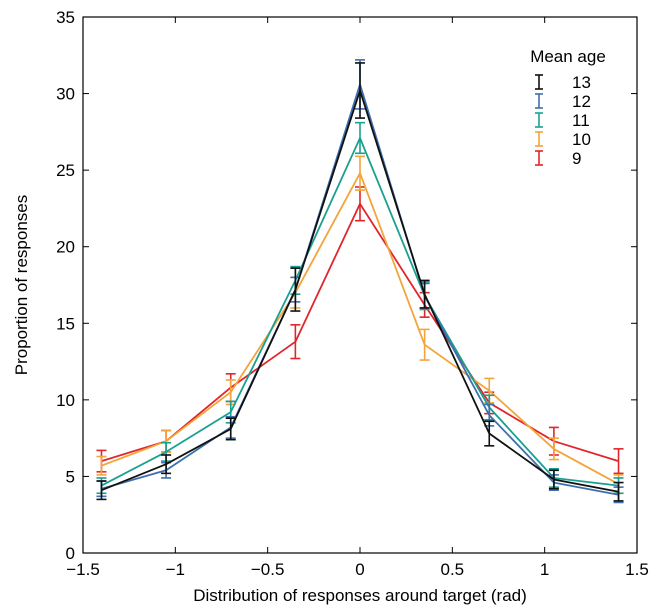 Image resolution: width=660 pixels, height=610 pixels. What do you see at coordinates (175, 569) in the screenshot?
I see `x-tick-label: −1` at bounding box center [175, 569].